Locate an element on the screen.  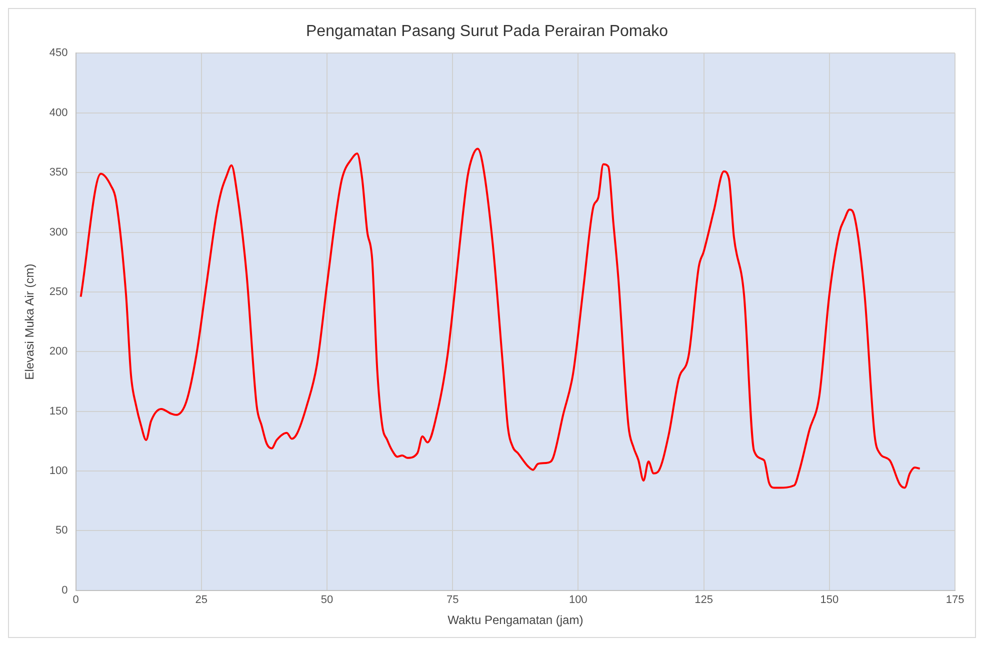
y-tick-label: 100 is located at coordinates (58, 471).